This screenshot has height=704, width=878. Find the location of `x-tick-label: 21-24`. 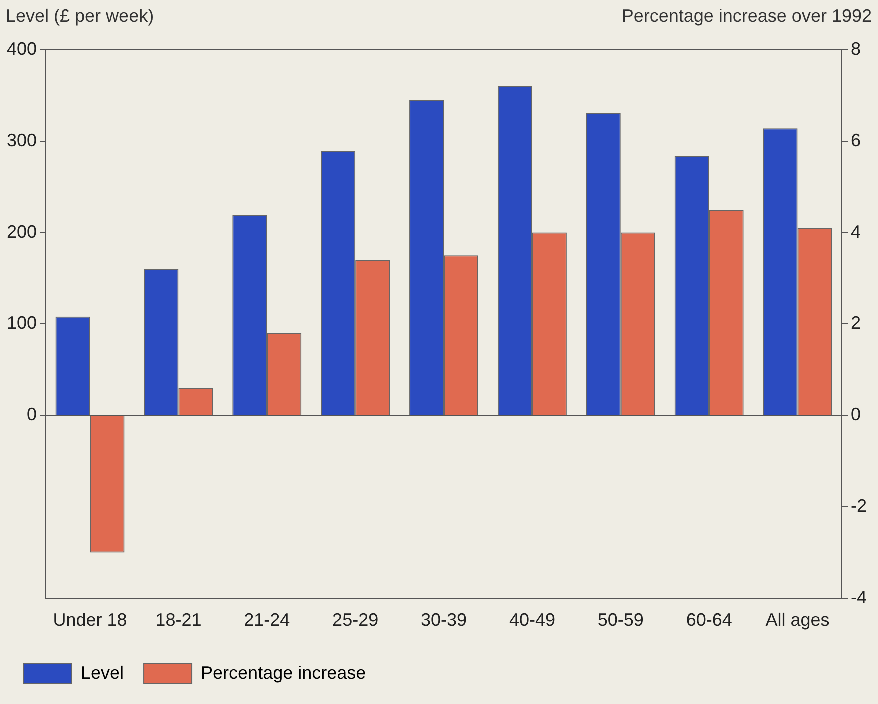

x-tick-label: 21-24 is located at coordinates (267, 620).